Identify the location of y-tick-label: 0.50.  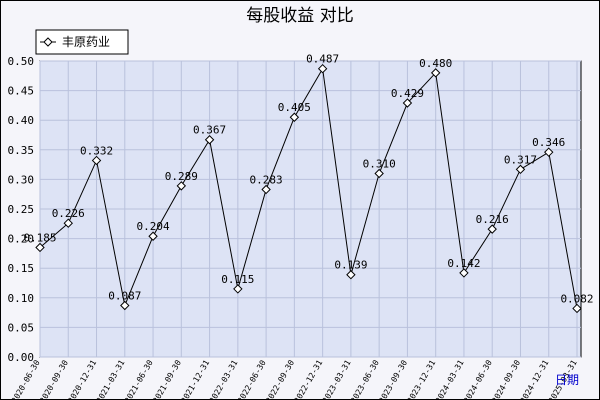
(21, 61).